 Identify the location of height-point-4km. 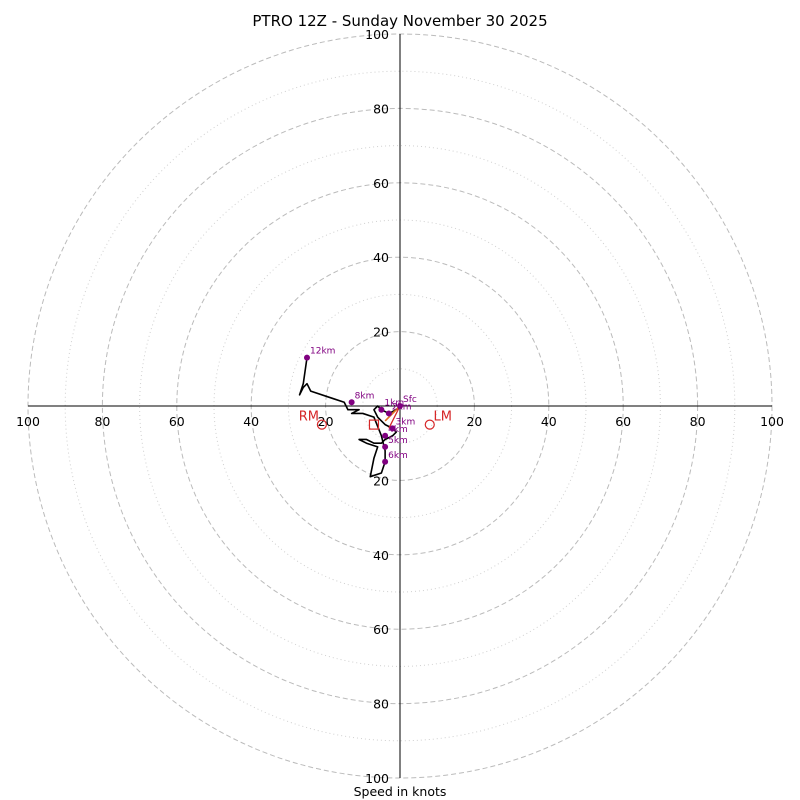
(385, 435).